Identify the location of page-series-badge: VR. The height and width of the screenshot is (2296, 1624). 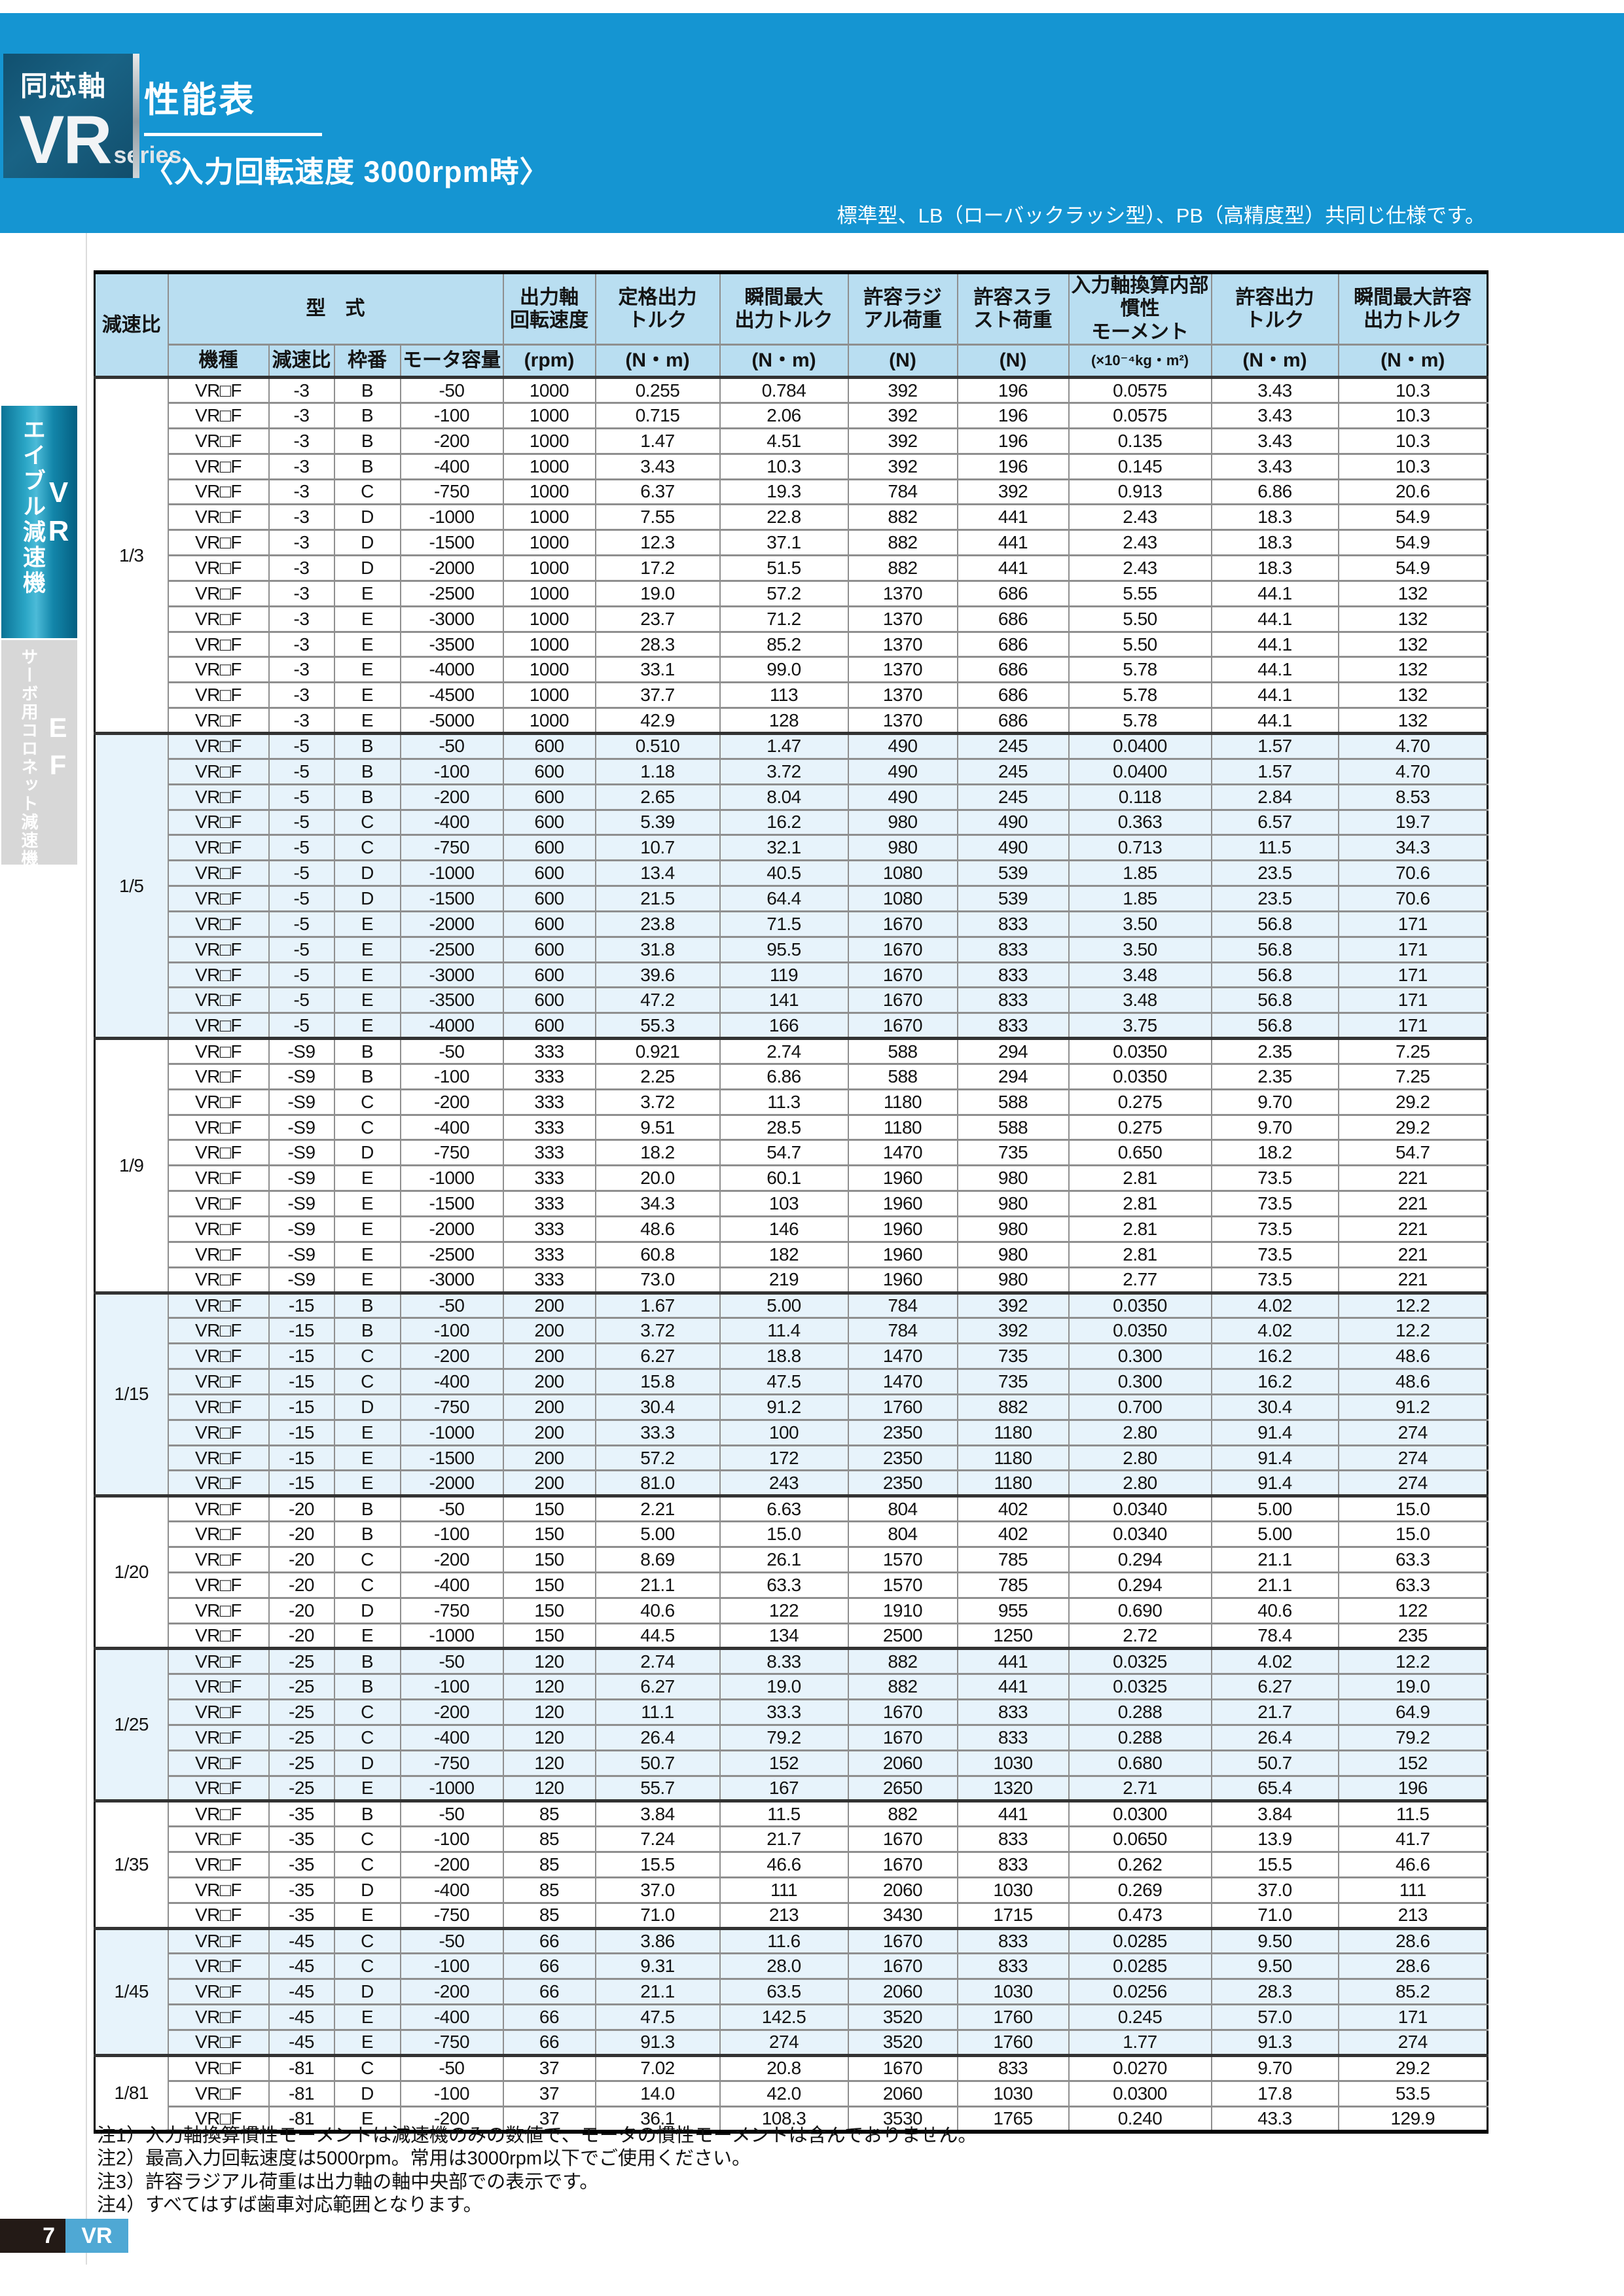
(97, 2236).